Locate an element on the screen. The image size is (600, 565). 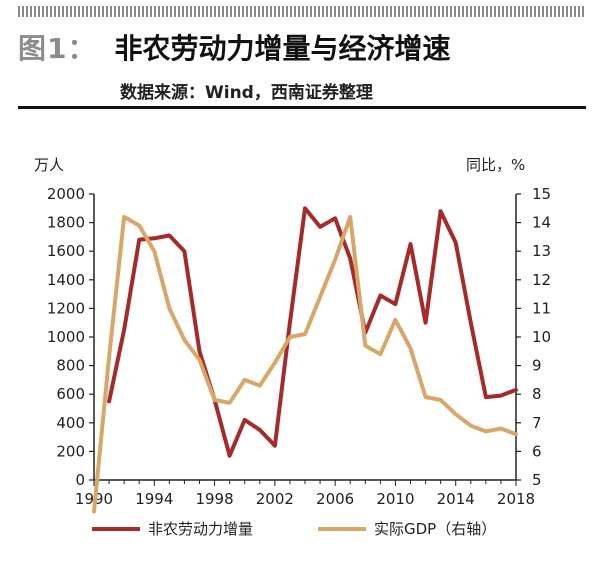
x-tick-label: 2014 is located at coordinates (456, 499).